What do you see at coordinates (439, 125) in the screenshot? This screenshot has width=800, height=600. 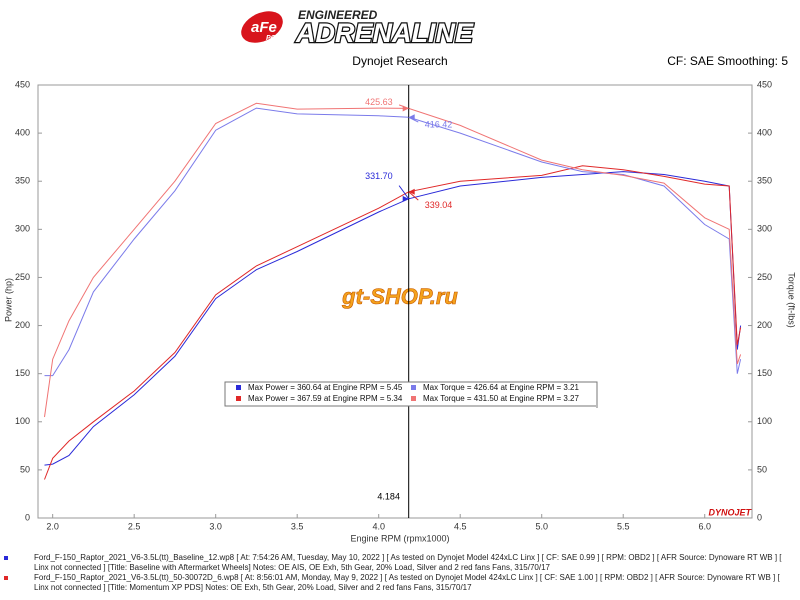 I see `cursor-value-label: 416.42` at bounding box center [439, 125].